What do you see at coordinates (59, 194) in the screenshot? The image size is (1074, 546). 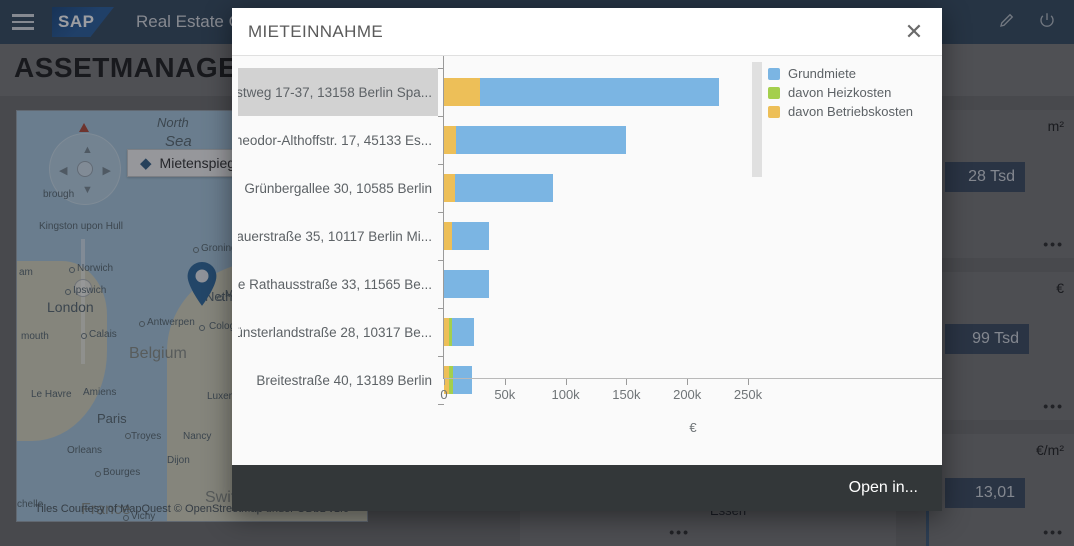 I see `map-label-brough: brough` at bounding box center [59, 194].